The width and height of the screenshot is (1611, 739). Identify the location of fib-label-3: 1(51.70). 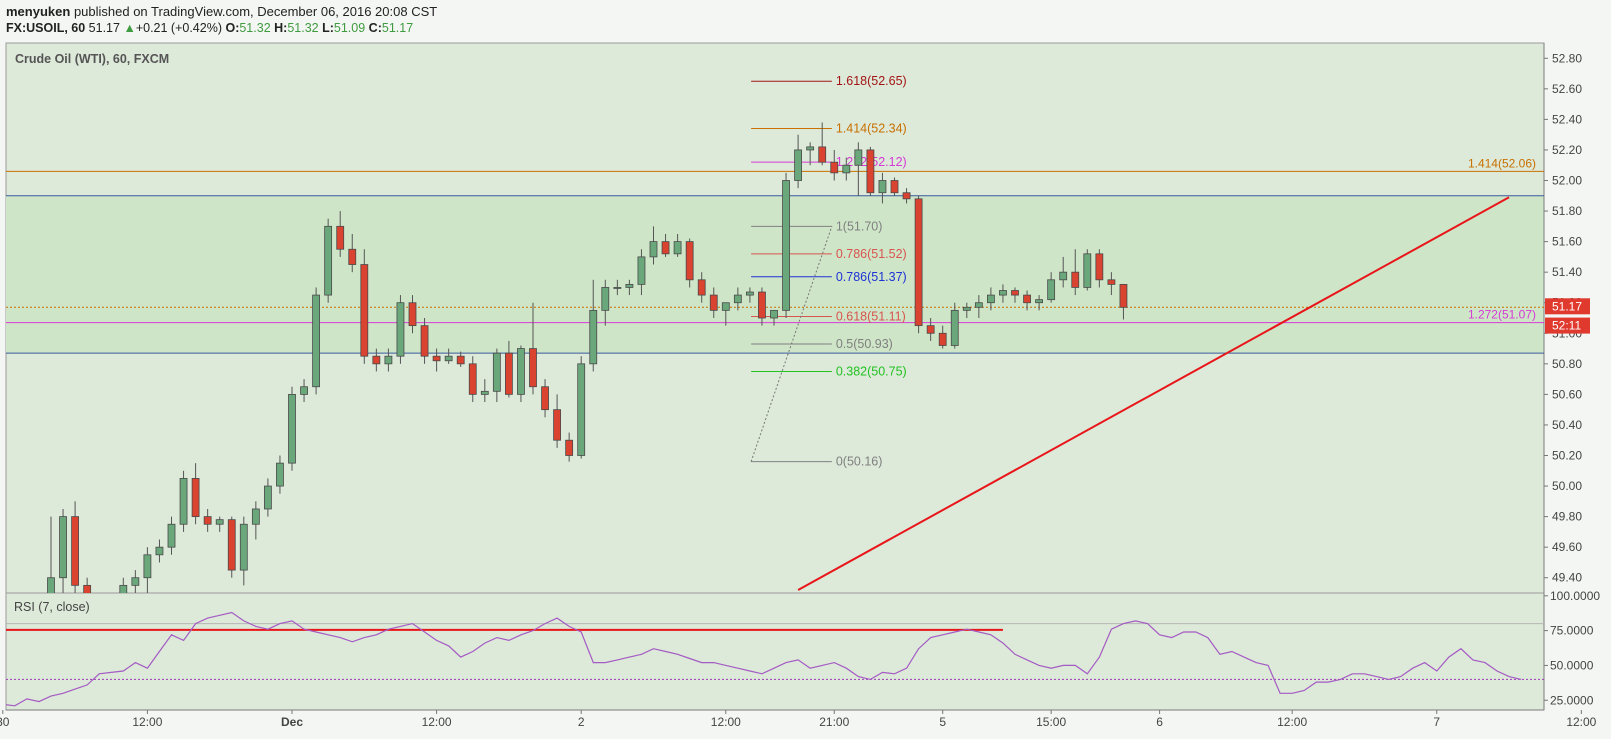
(859, 226).